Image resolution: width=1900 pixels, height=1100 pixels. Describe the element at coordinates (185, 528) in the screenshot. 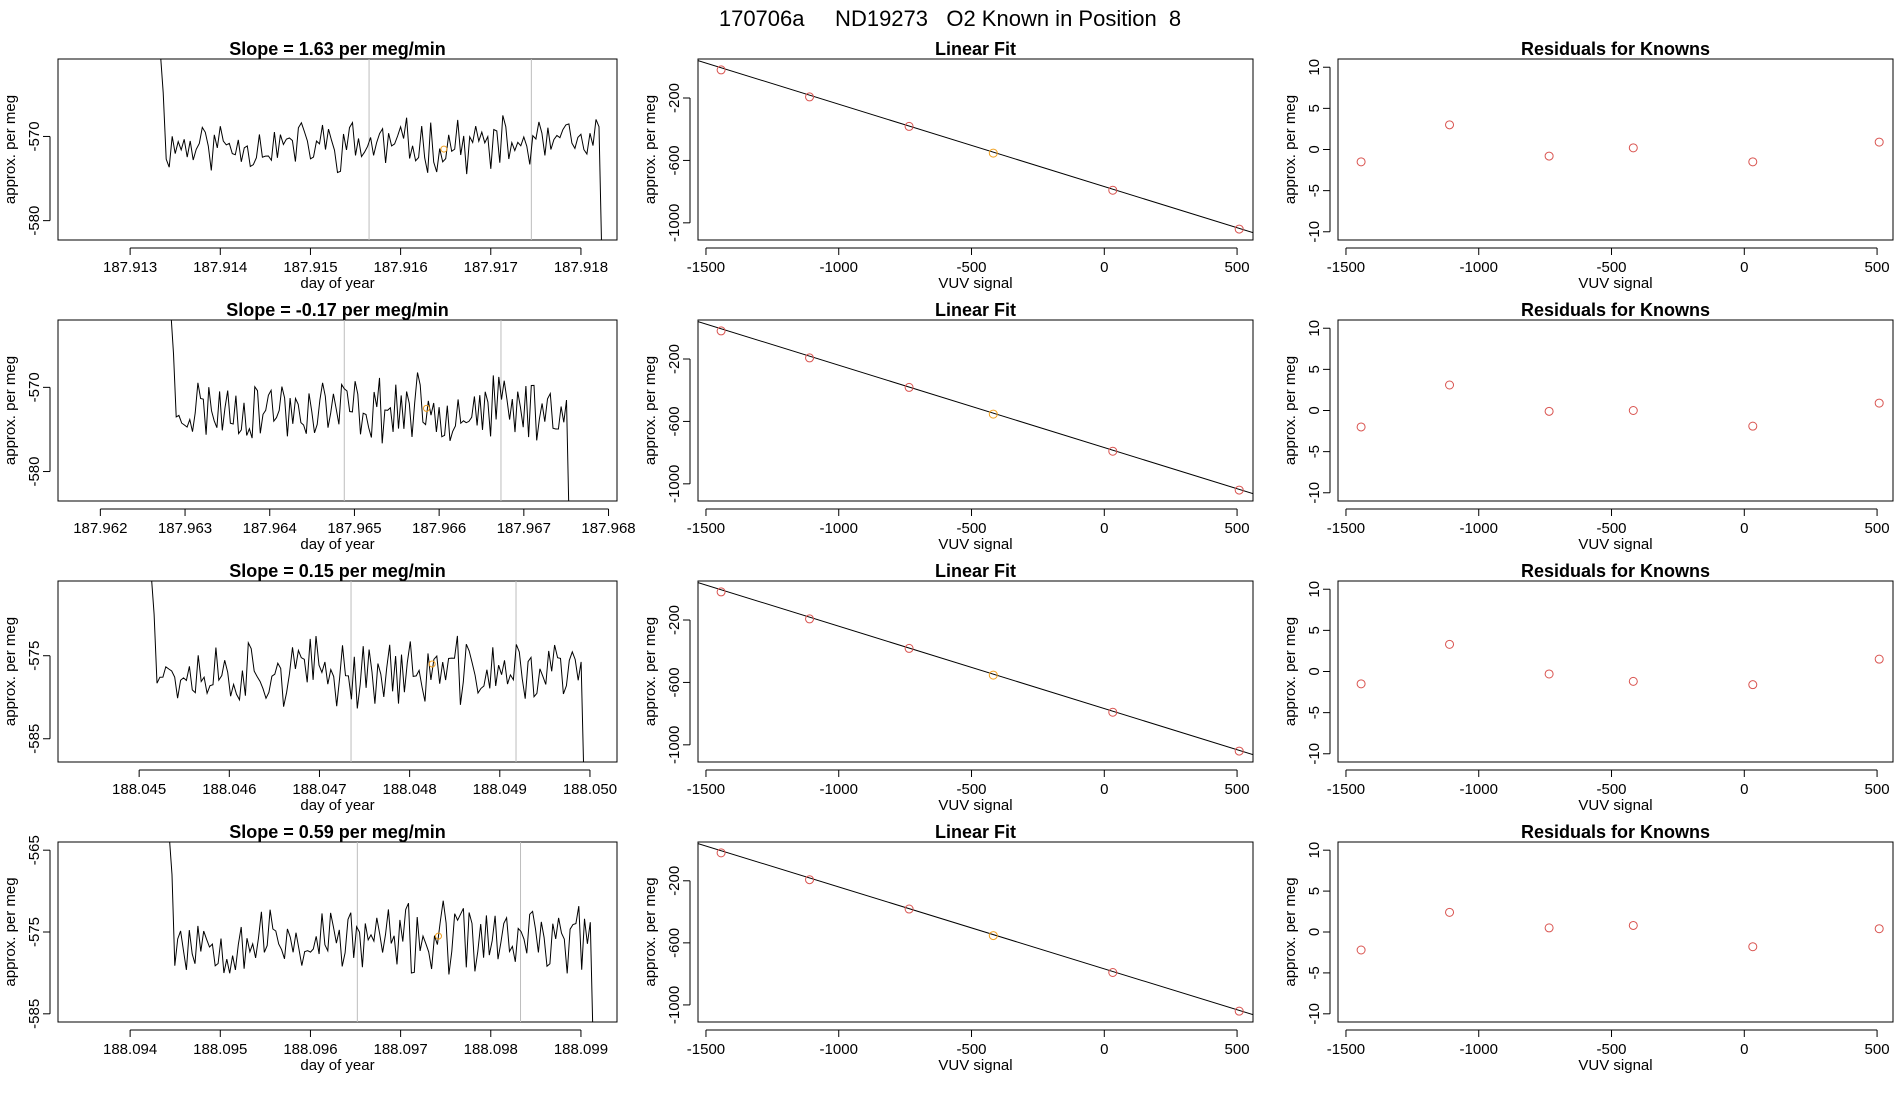

I see `x-tick-label: 187.963` at that location.